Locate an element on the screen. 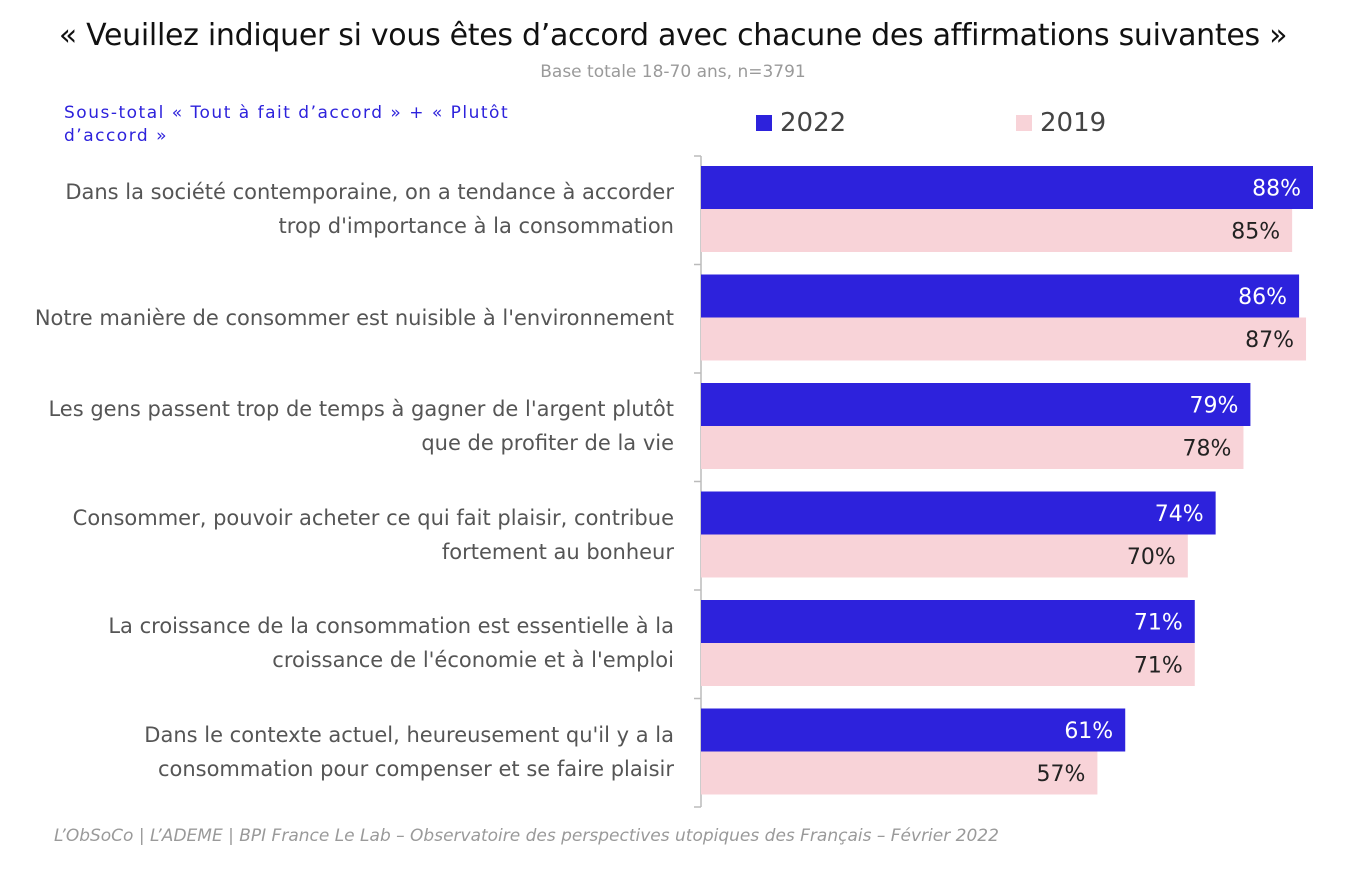  data-label-2019-1: 85% is located at coordinates (1255, 232).